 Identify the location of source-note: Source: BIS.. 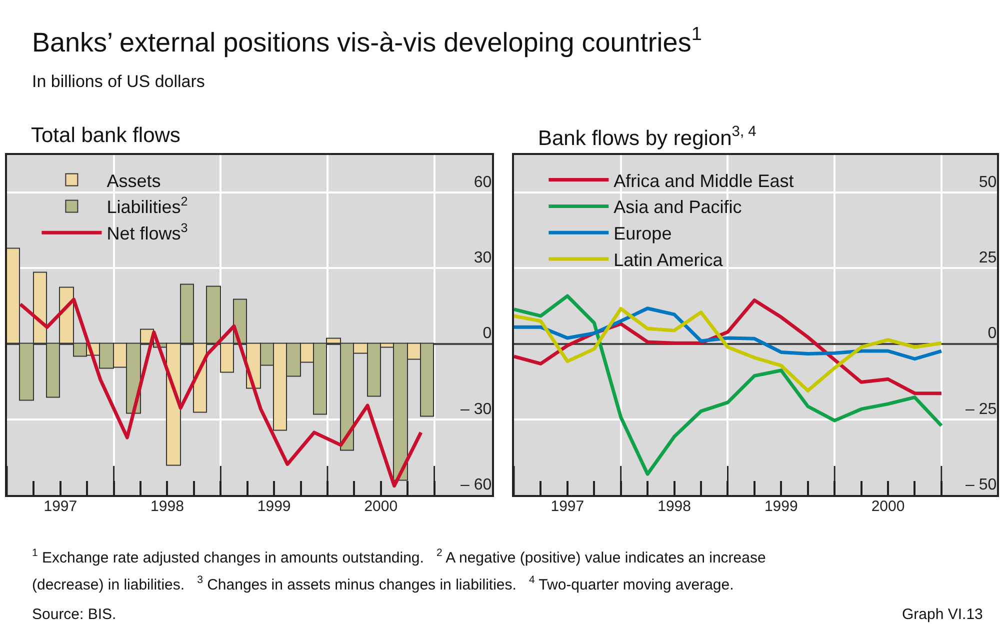
(74, 614).